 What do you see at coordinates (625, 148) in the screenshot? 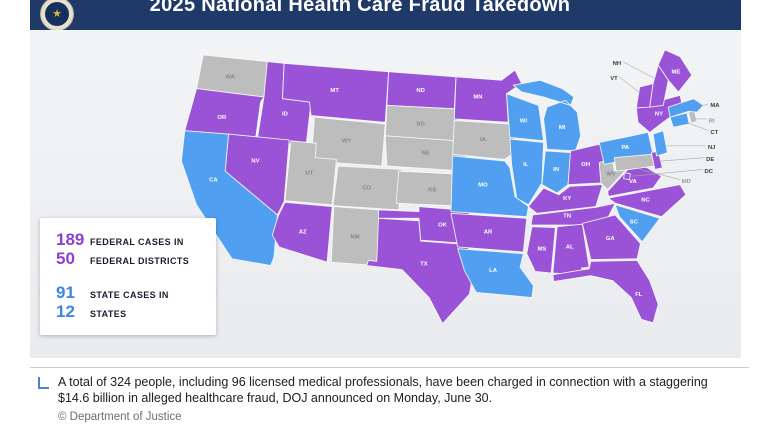
I see `state-label-PA: PA` at bounding box center [625, 148].